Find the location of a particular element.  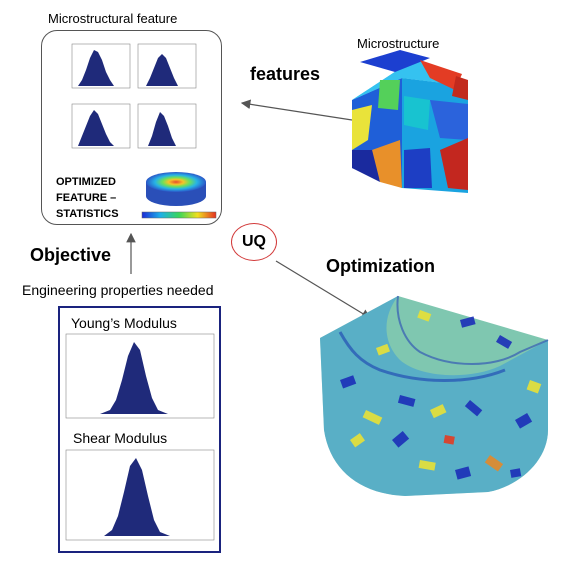

young-modulus-label: Young’s Modulus is located at coordinates (124, 323).